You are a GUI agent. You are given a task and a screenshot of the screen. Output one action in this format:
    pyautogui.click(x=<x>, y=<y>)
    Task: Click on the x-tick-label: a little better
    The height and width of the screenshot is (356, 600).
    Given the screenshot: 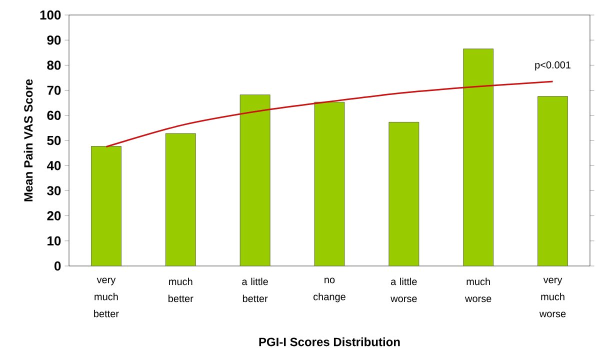 What is the action you would take?
    pyautogui.click(x=255, y=290)
    